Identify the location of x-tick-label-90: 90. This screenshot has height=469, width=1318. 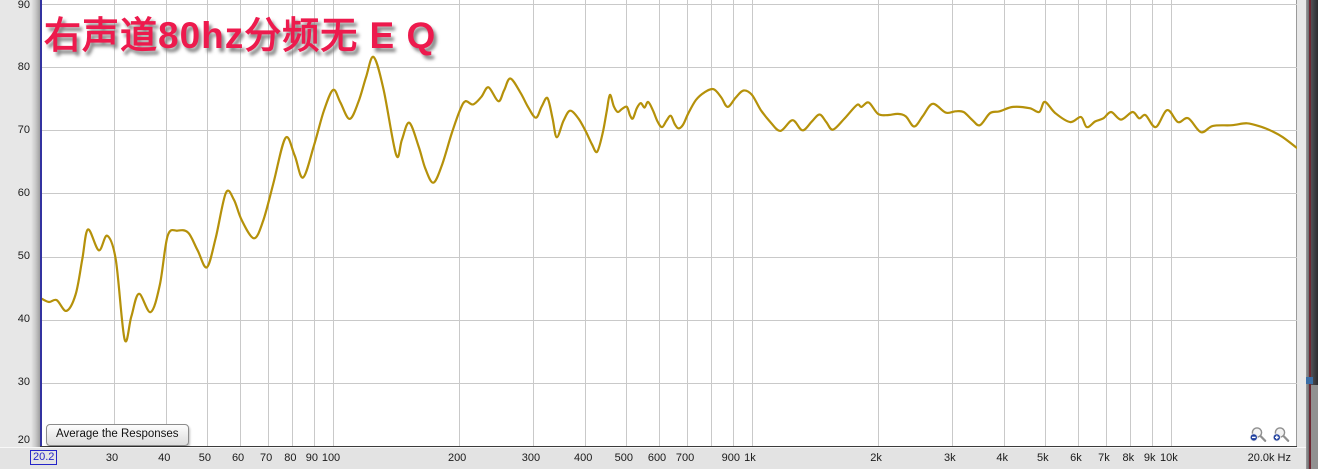
(311, 458).